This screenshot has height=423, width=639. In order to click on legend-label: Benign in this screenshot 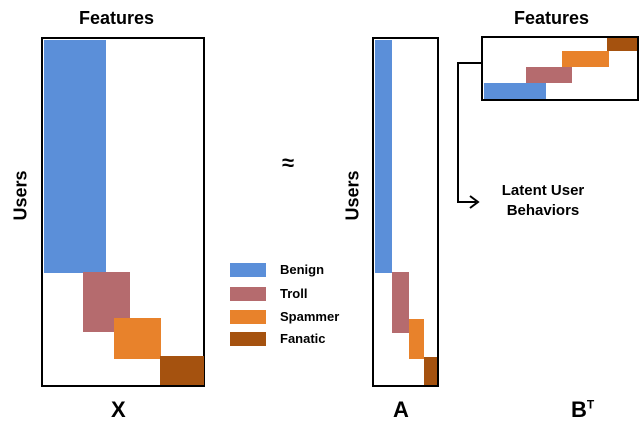, I will do `click(302, 269)`.